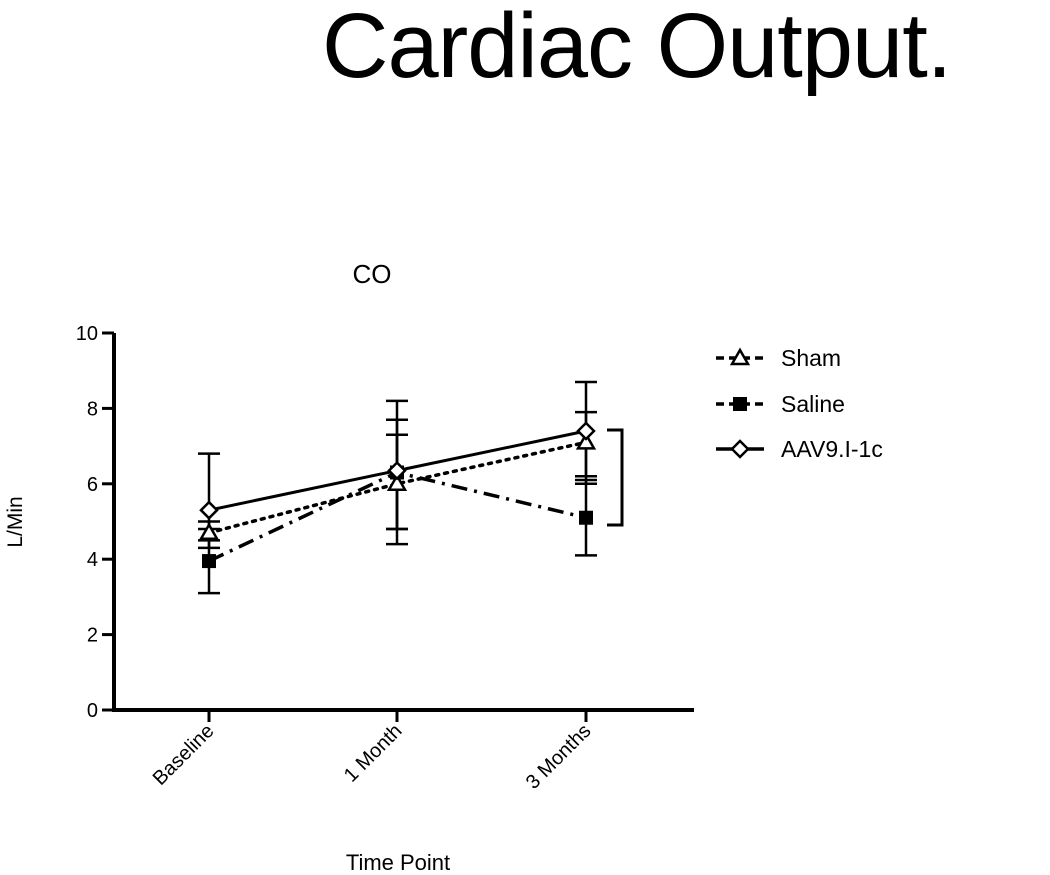  What do you see at coordinates (92, 560) in the screenshot?
I see `y-tick-label-4: 4` at bounding box center [92, 560].